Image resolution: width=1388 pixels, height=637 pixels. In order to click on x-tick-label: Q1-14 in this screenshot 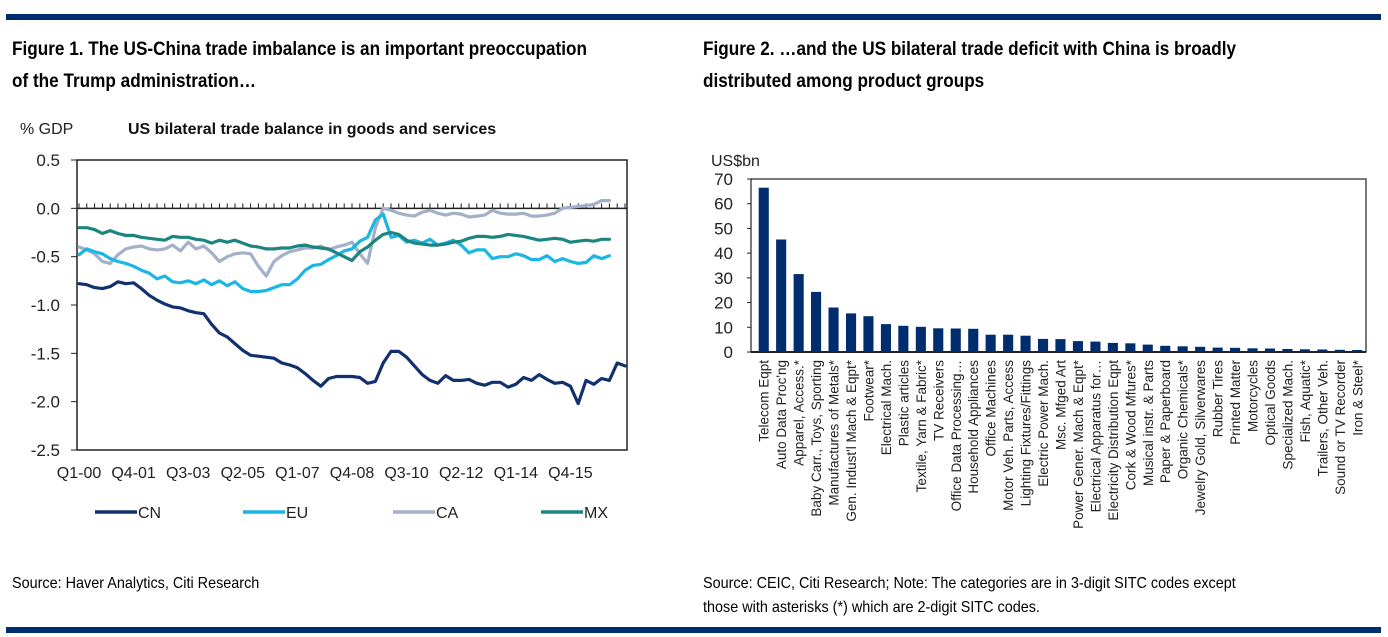, I will do `click(516, 473)`.